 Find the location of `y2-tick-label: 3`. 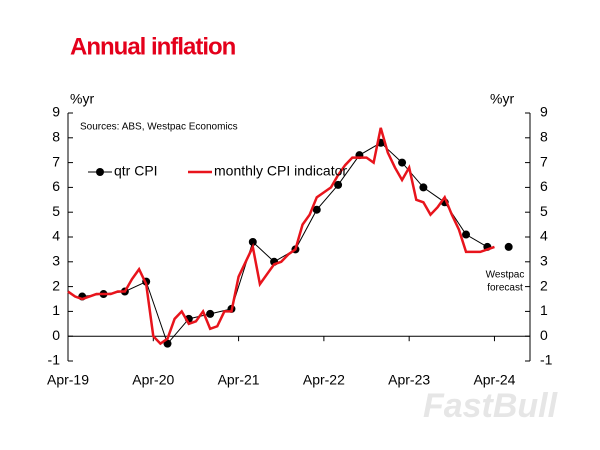

y2-tick-label: 3 is located at coordinates (544, 261).